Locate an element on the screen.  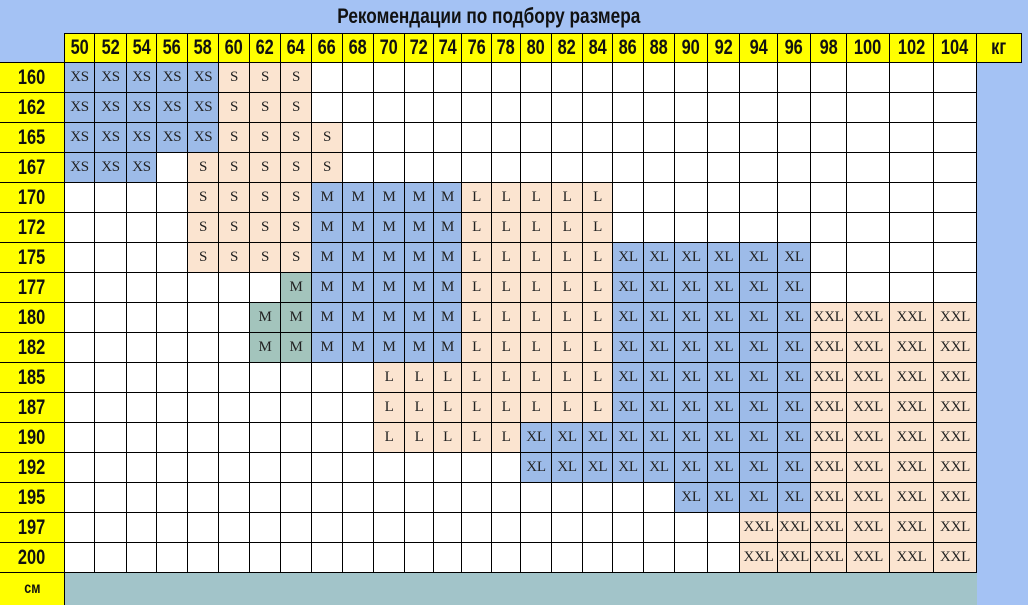
weight-header-76-label: 76 is located at coordinates (476, 47).